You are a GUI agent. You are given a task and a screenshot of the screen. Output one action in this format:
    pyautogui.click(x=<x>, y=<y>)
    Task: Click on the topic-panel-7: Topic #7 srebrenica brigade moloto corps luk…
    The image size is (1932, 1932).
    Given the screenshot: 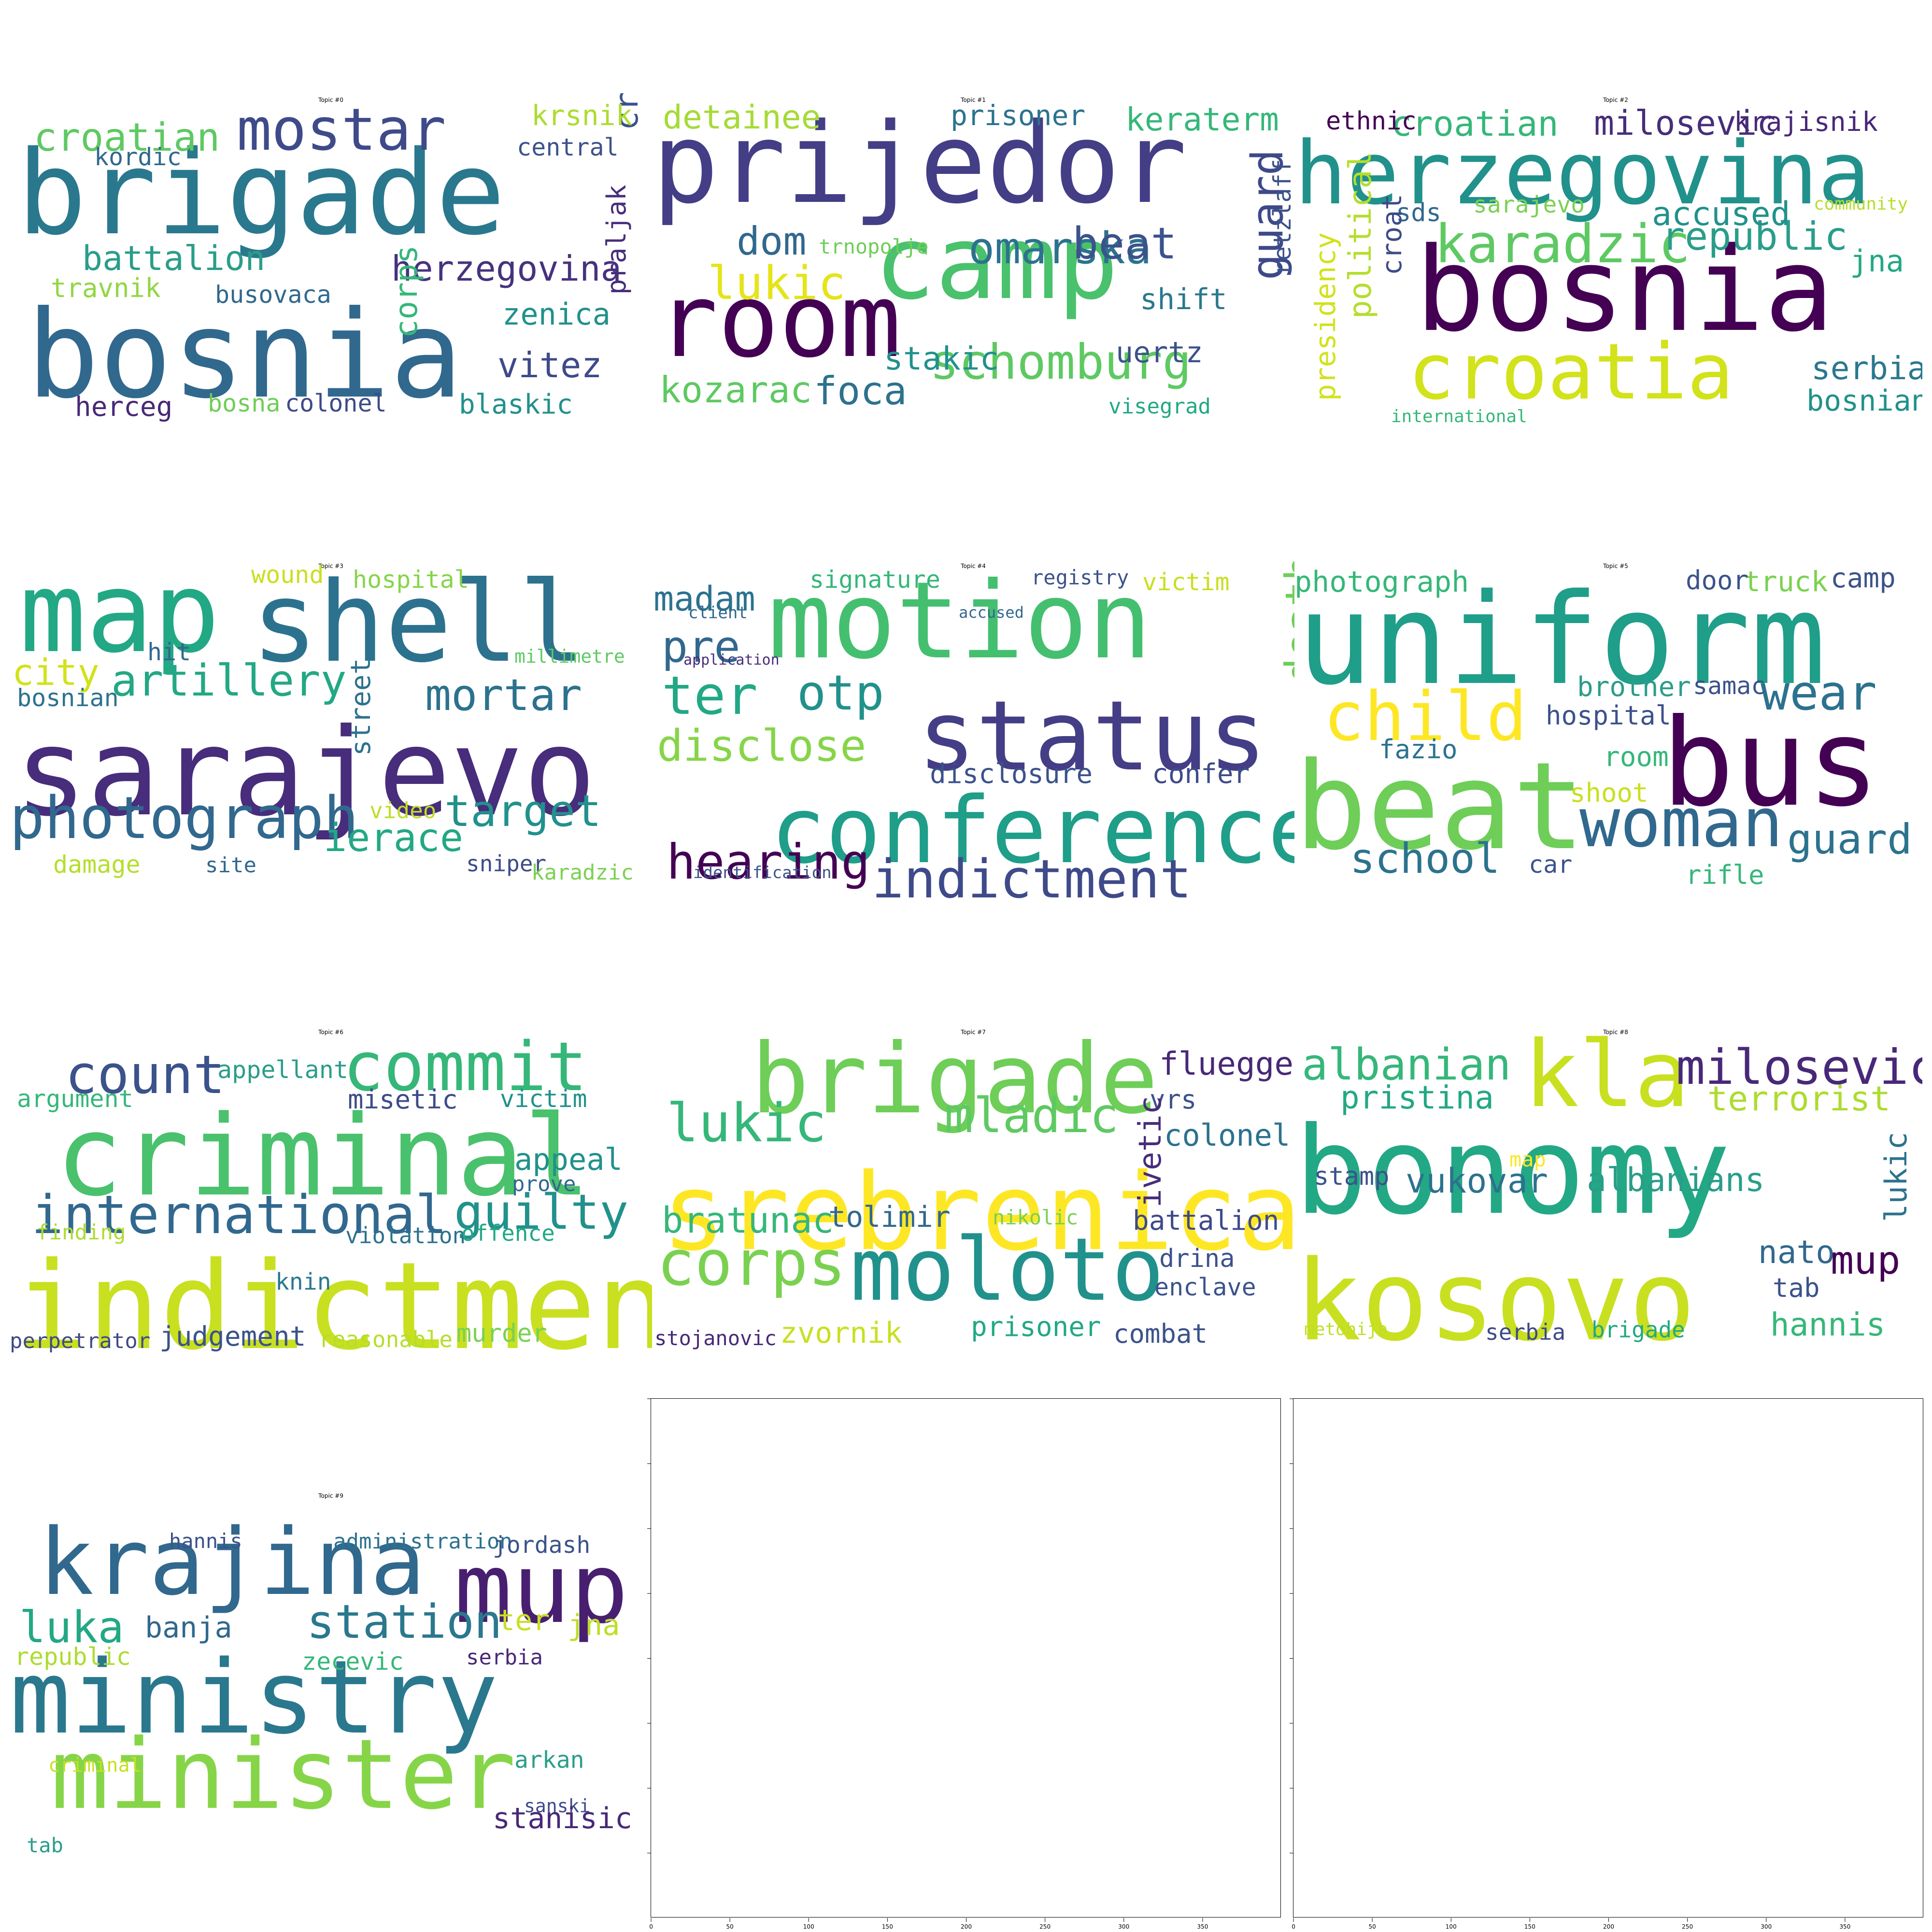 What is the action you would take?
    pyautogui.click(x=973, y=1217)
    